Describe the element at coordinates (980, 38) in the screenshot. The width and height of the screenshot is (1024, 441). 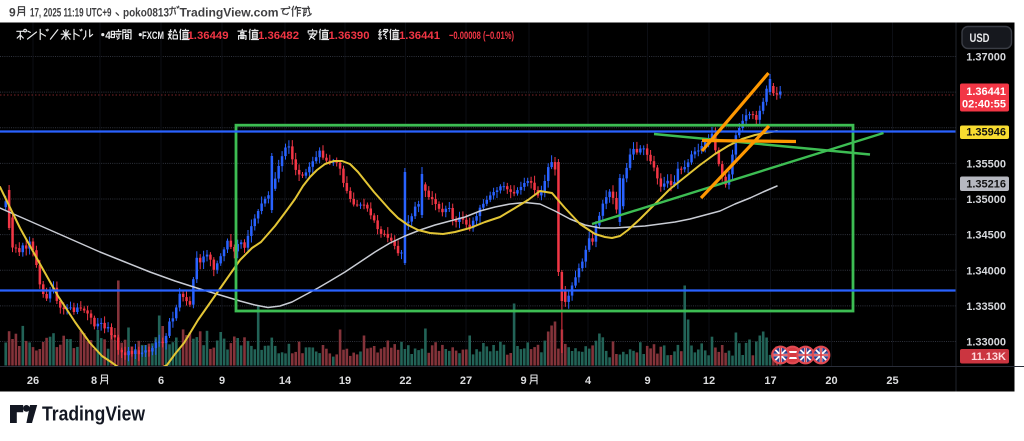
I see `svg-text: USD` at that location.